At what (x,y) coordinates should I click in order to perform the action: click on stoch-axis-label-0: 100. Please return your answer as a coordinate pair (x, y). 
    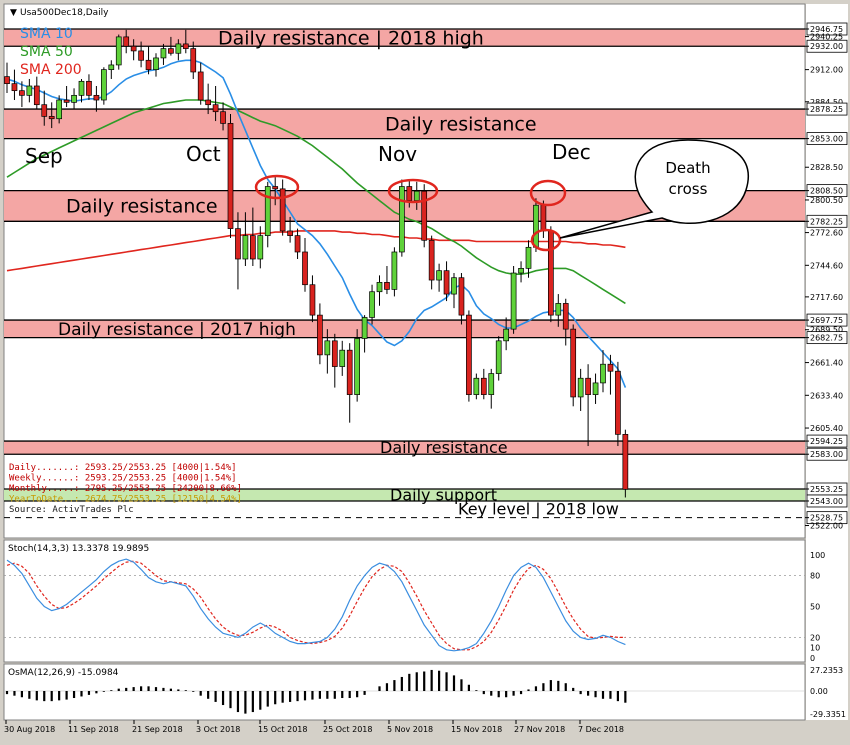
    Looking at the image, I should click on (817, 555).